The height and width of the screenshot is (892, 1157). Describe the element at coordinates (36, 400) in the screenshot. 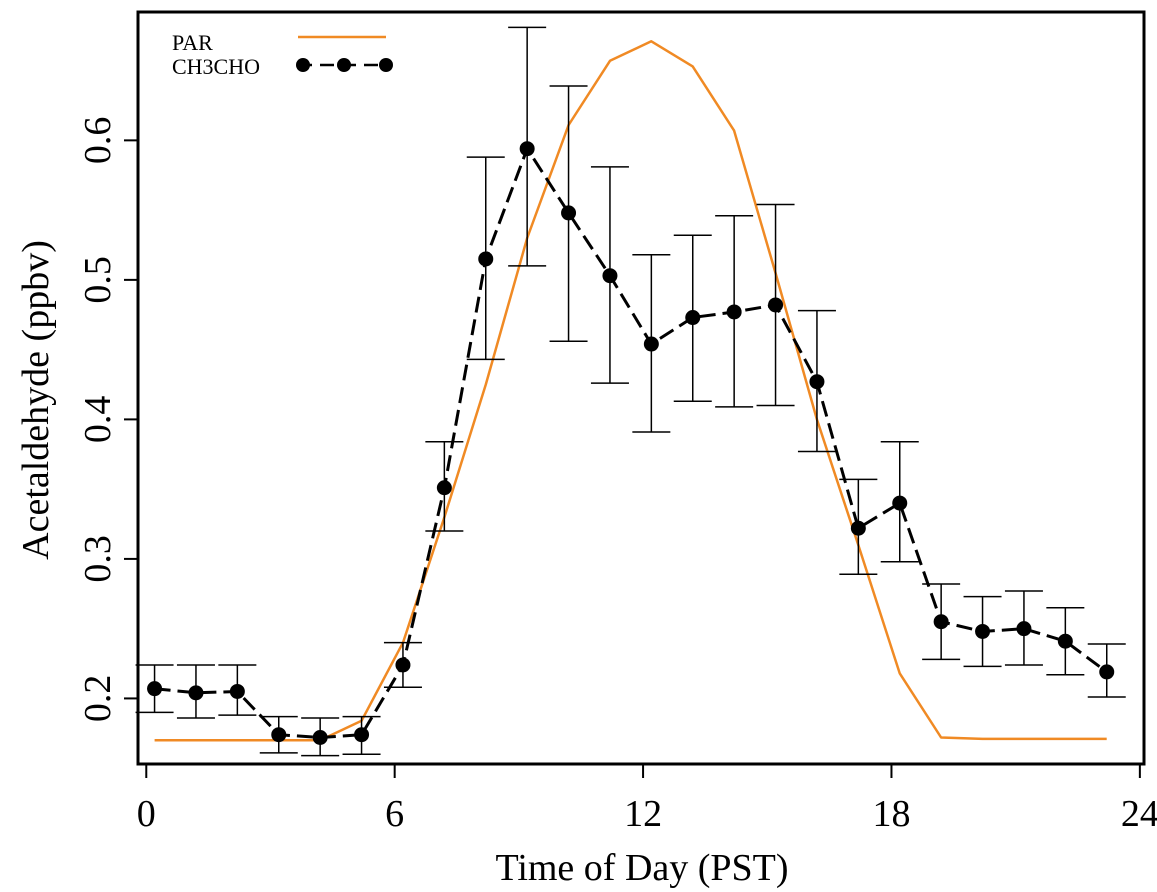

I see `y-axis-title: Acetaldehyde (ppbv)` at that location.